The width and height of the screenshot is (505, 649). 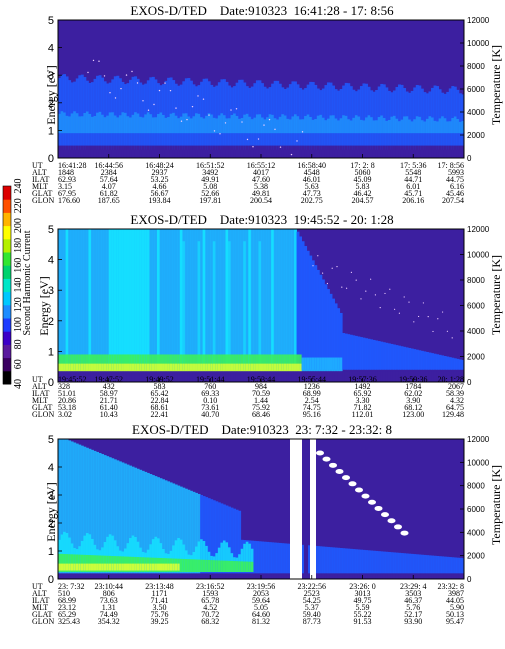 I want to click on y2-tick-label: 10000, so click(x=478, y=462).